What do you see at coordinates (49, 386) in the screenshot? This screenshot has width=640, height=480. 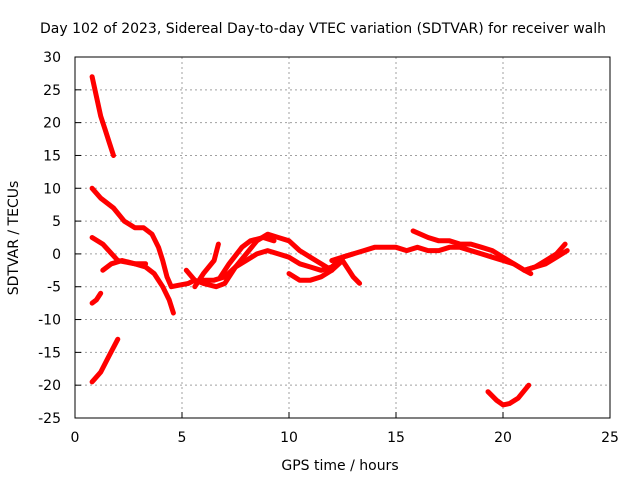 I see `y-tick-label: -20` at bounding box center [49, 386].